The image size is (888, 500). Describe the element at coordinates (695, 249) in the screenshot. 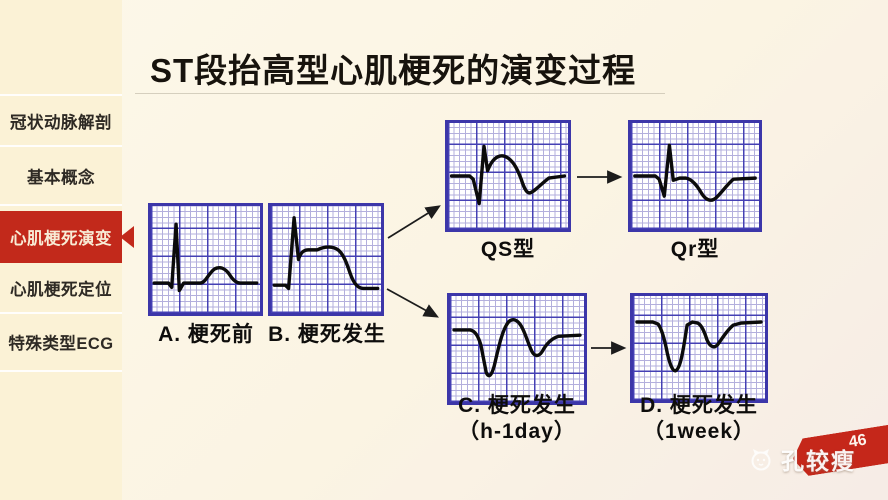

I see `caption-panel-qr: Qr型` at that location.